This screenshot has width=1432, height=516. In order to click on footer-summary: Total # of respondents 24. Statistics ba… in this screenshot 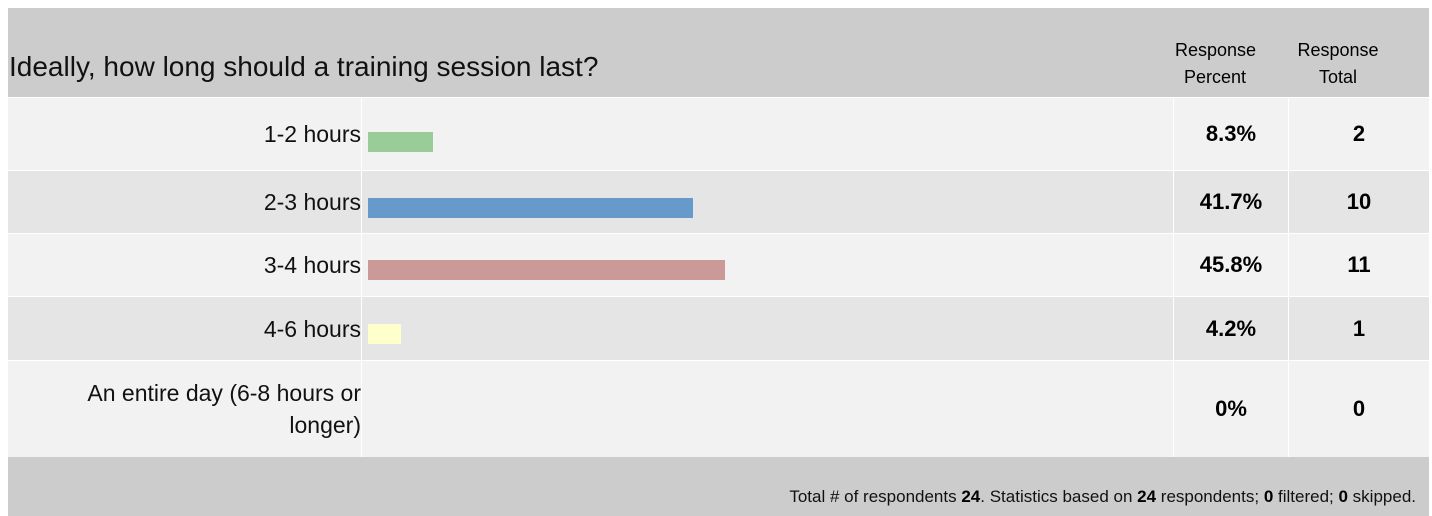, I will do `click(1102, 497)`.